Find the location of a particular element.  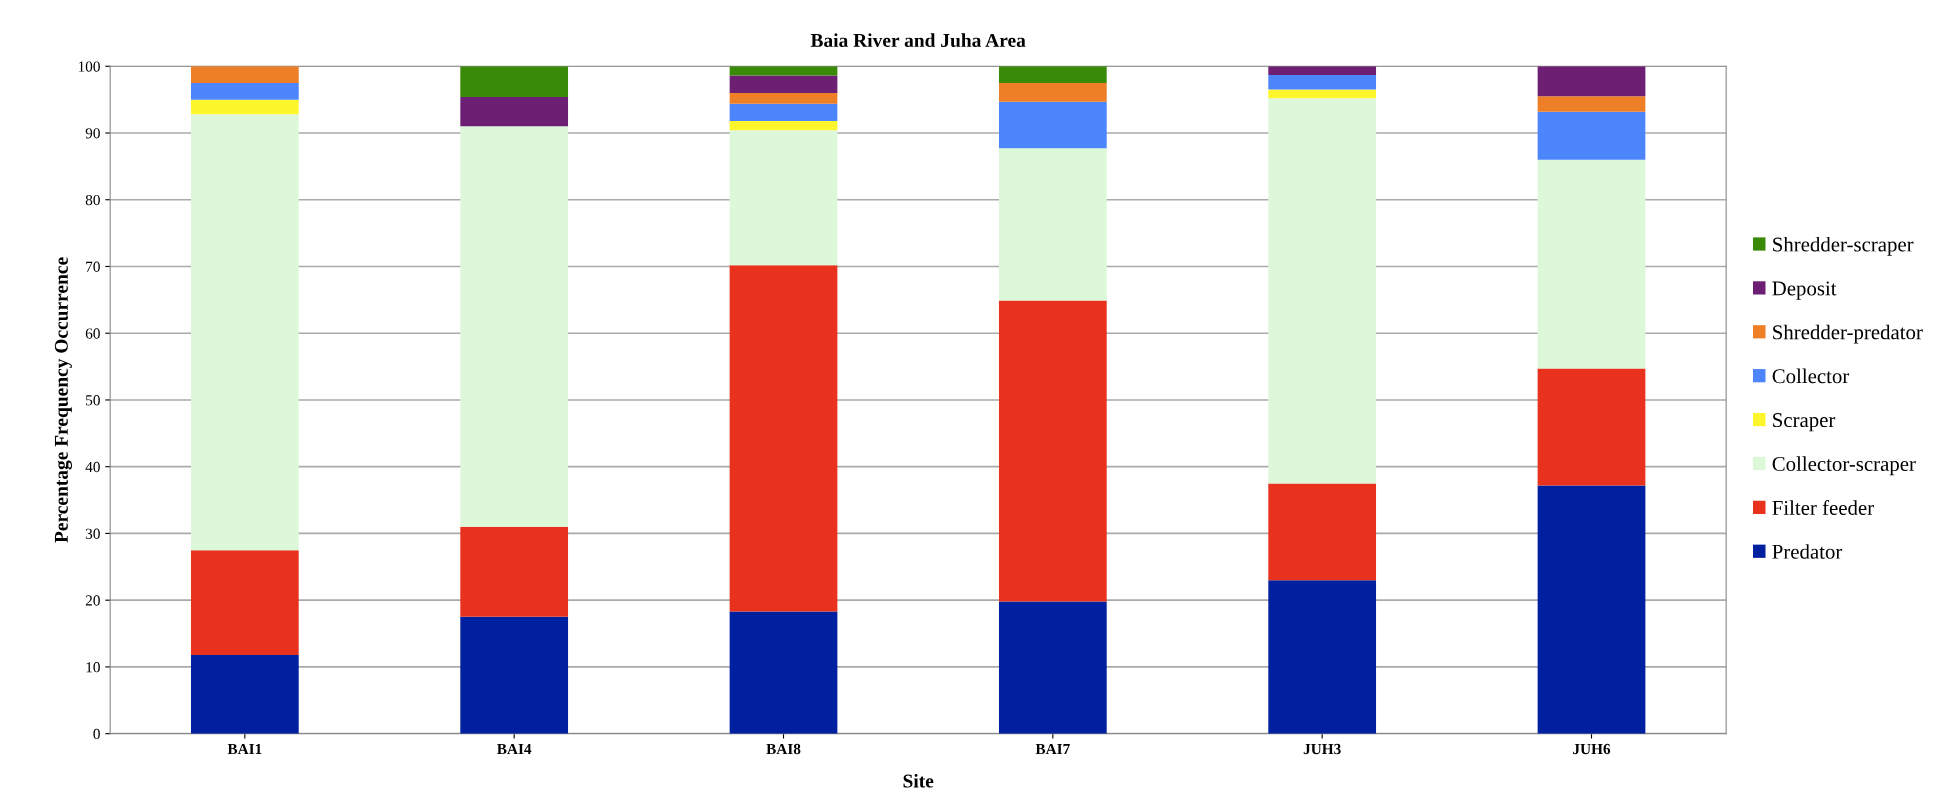

x-tick-label: BAI7 is located at coordinates (1052, 749).